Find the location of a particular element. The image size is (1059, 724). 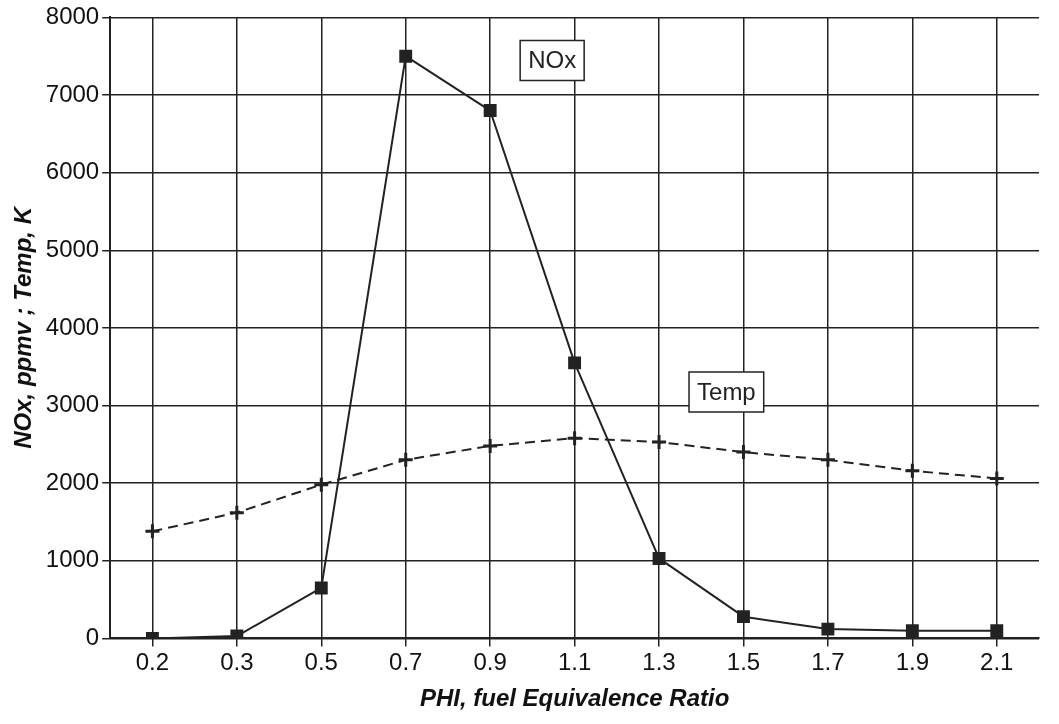

y-tick-label: 1000 is located at coordinates (72, 559).